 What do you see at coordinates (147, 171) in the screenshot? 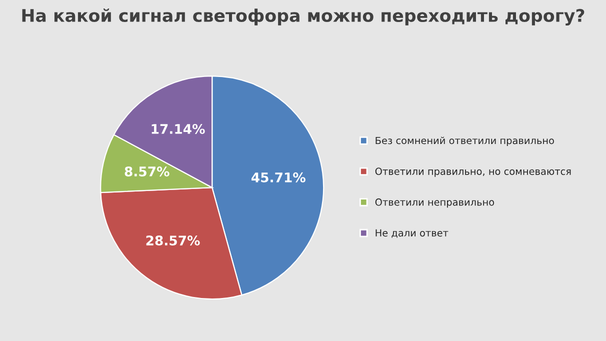
I see `data-label: 8.57%` at bounding box center [147, 171].